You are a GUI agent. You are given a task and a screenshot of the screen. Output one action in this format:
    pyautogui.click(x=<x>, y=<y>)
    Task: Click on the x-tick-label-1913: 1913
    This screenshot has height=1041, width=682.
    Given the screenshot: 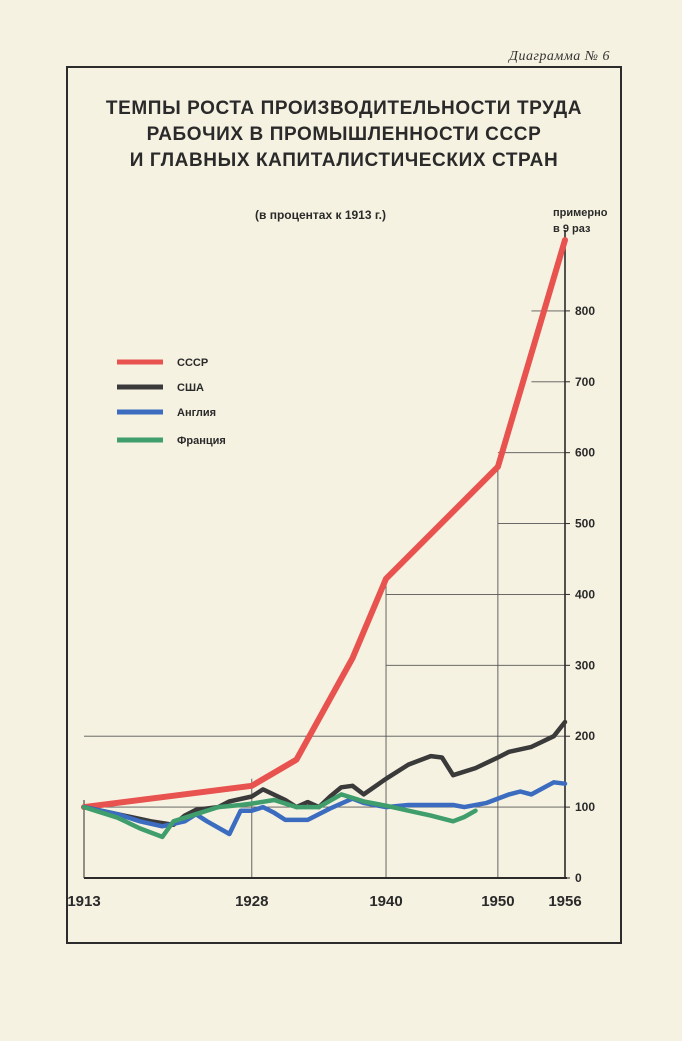 What is the action you would take?
    pyautogui.click(x=83, y=901)
    